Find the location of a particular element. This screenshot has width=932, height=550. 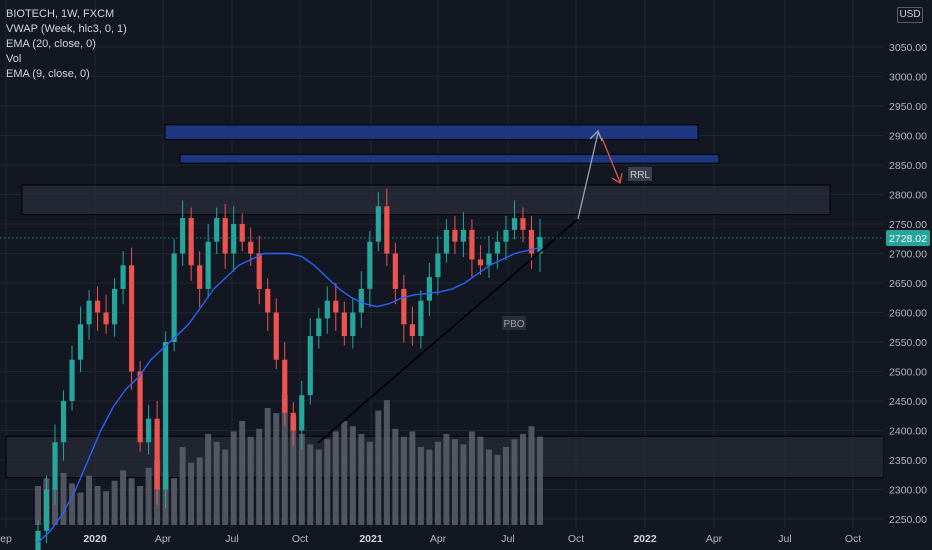

volume-bars is located at coordinates (289, 460).